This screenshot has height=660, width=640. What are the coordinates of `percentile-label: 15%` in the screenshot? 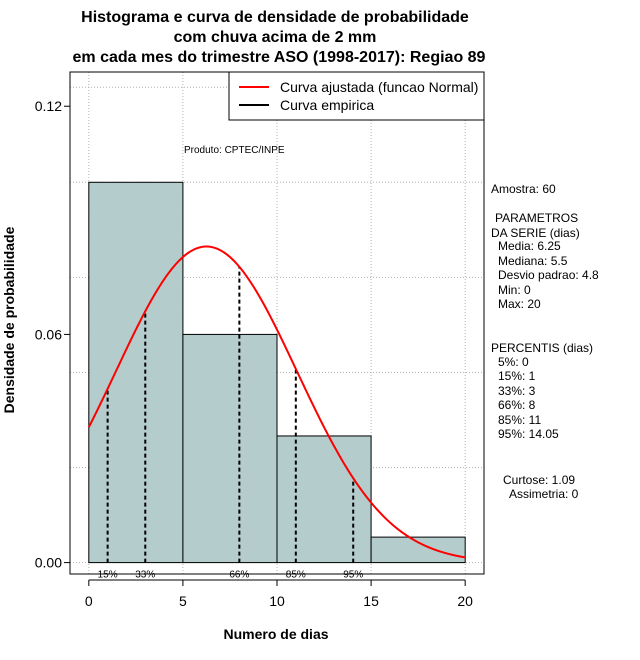 It's located at (108, 575).